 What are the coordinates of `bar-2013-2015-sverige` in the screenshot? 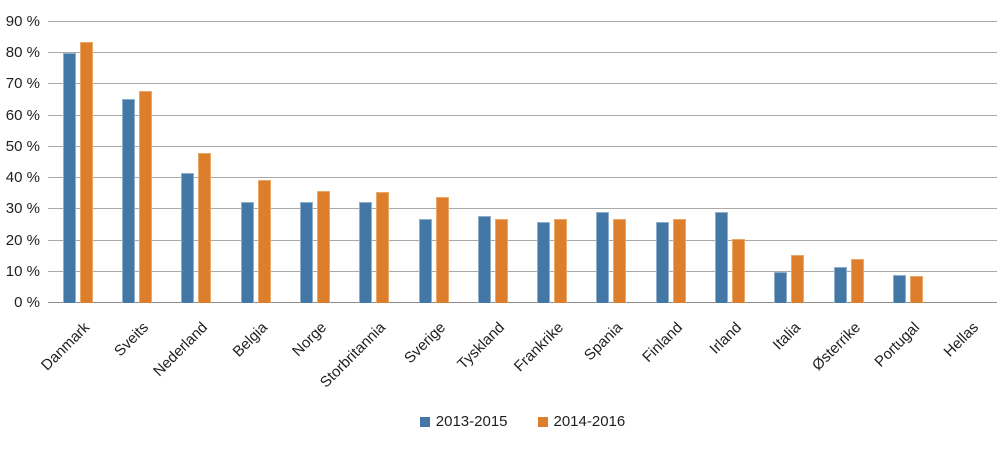 It's located at (425, 260).